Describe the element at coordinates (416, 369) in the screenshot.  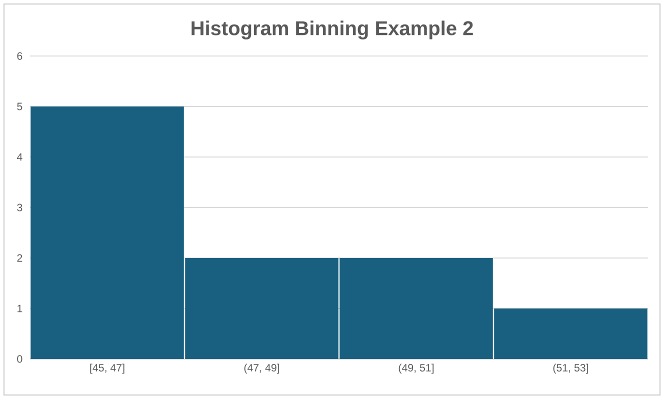
I see `x-tick-label: (49, 51]` at that location.